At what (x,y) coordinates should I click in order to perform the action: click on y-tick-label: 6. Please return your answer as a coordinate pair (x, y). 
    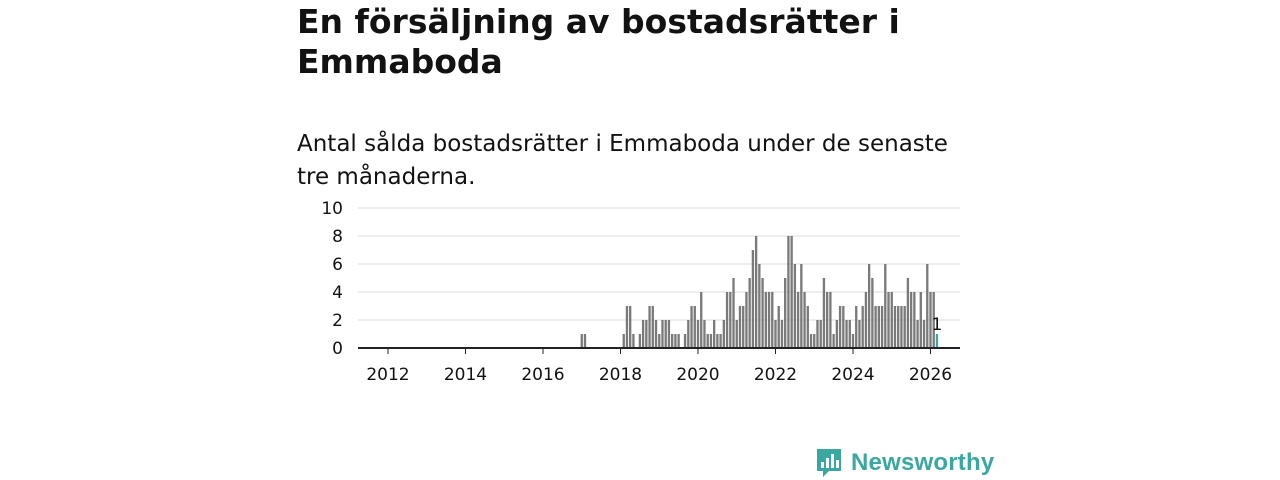
    Looking at the image, I should click on (337, 265).